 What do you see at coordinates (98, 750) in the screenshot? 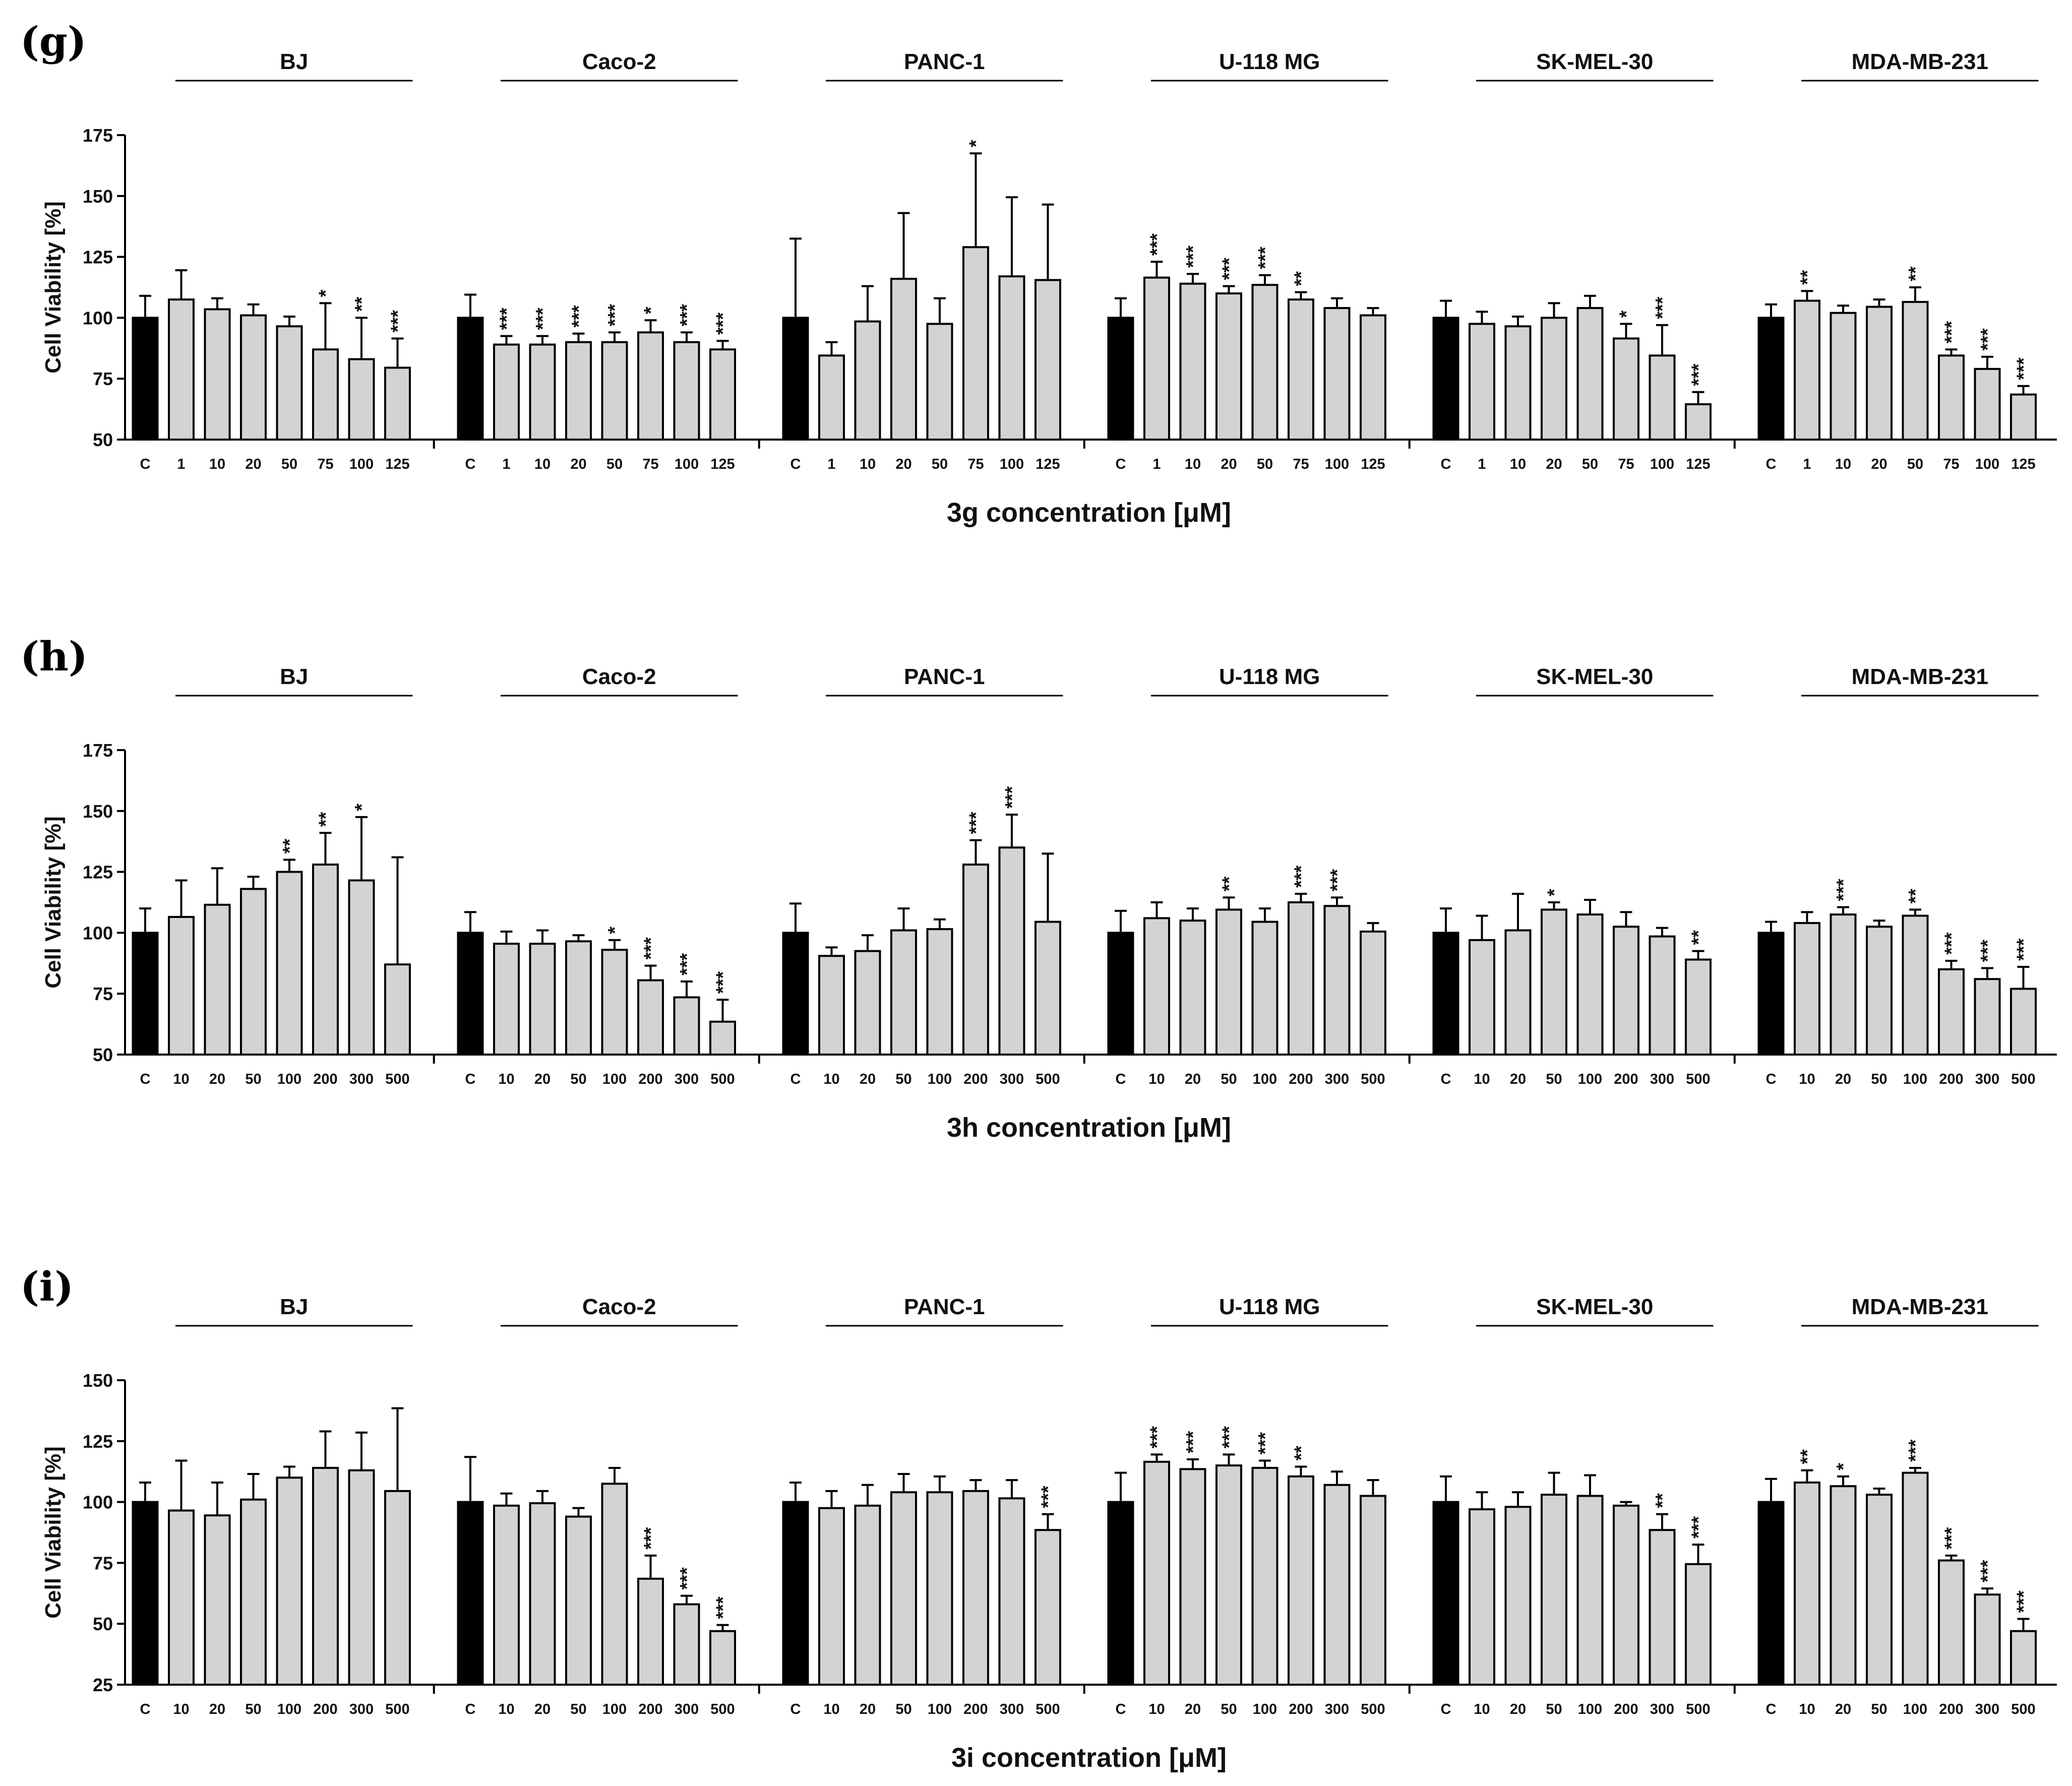
I see `y-tick-label: 175` at bounding box center [98, 750].